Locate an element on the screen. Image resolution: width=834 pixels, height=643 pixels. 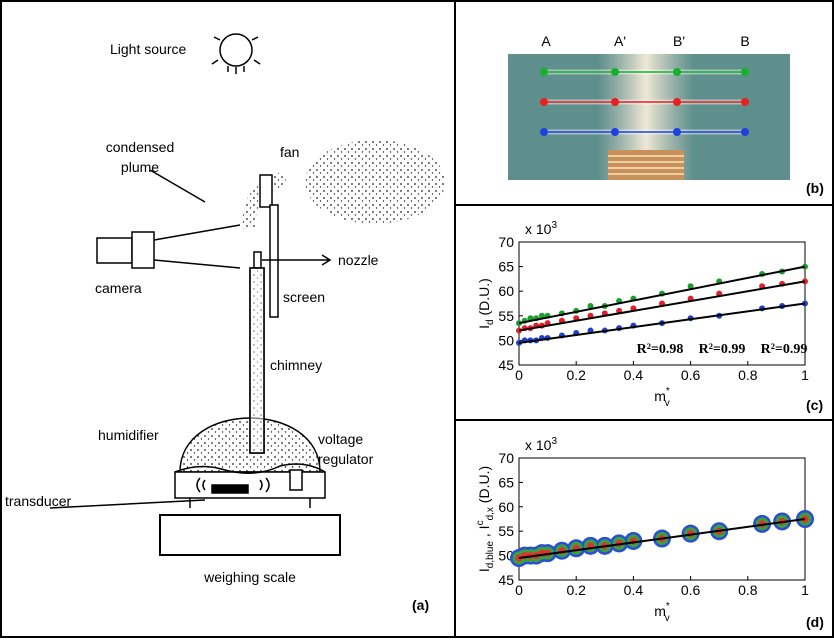
label: transducer is located at coordinates (38, 501).